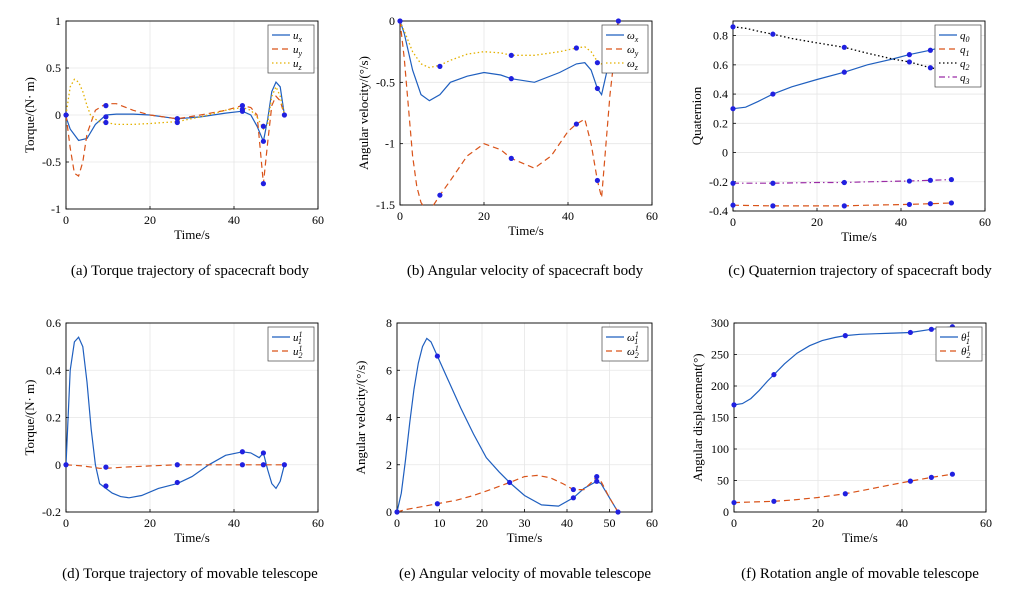  What do you see at coordinates (860, 574) in the screenshot?
I see `figure-caption: (f) Rotation angle of movable telescope` at bounding box center [860, 574].